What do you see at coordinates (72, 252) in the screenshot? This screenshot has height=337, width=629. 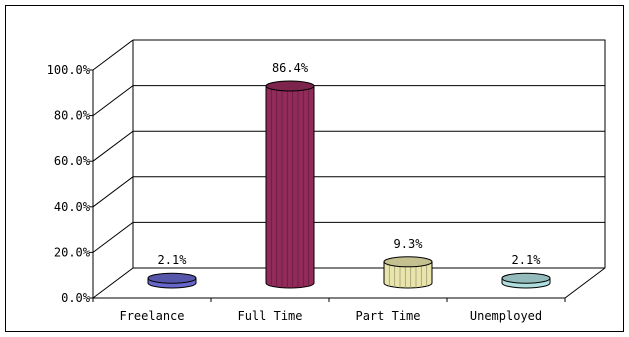 I see `y-tick-label: 20.0%` at bounding box center [72, 252].